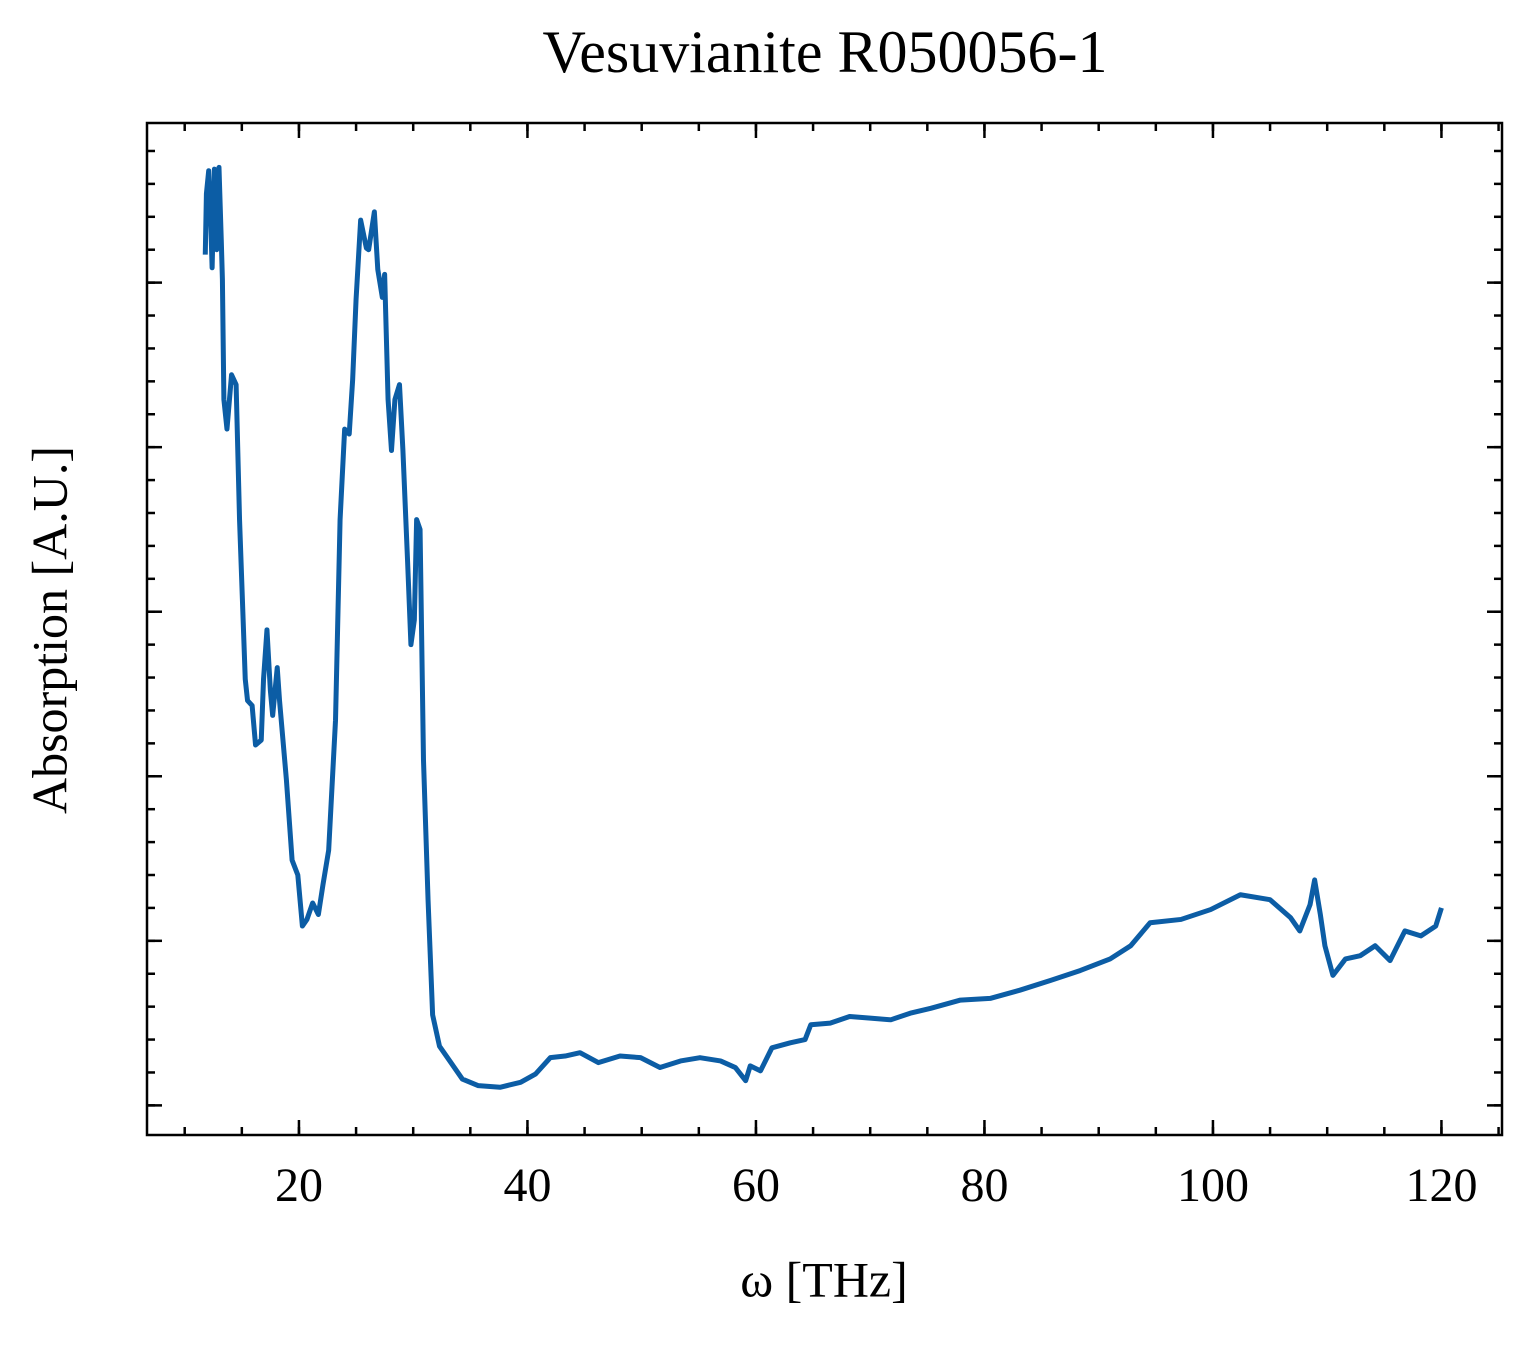 The width and height of the screenshot is (1527, 1345). I want to click on x-tick-label: 120, so click(1441, 1185).